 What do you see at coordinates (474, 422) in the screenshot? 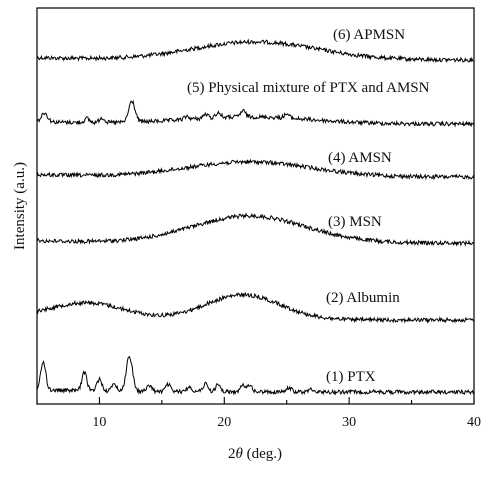
I see `x-tick-label: 40` at bounding box center [474, 422].